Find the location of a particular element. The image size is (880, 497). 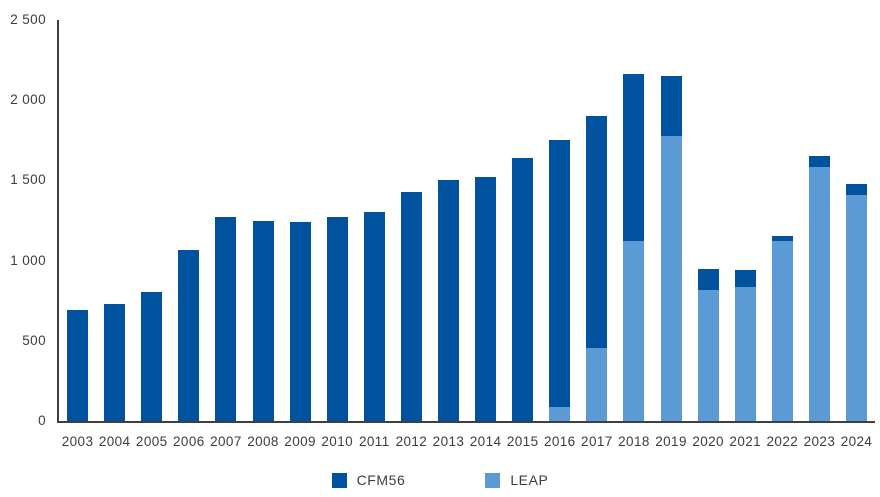

bar-2023-leap-segment is located at coordinates (819, 293).